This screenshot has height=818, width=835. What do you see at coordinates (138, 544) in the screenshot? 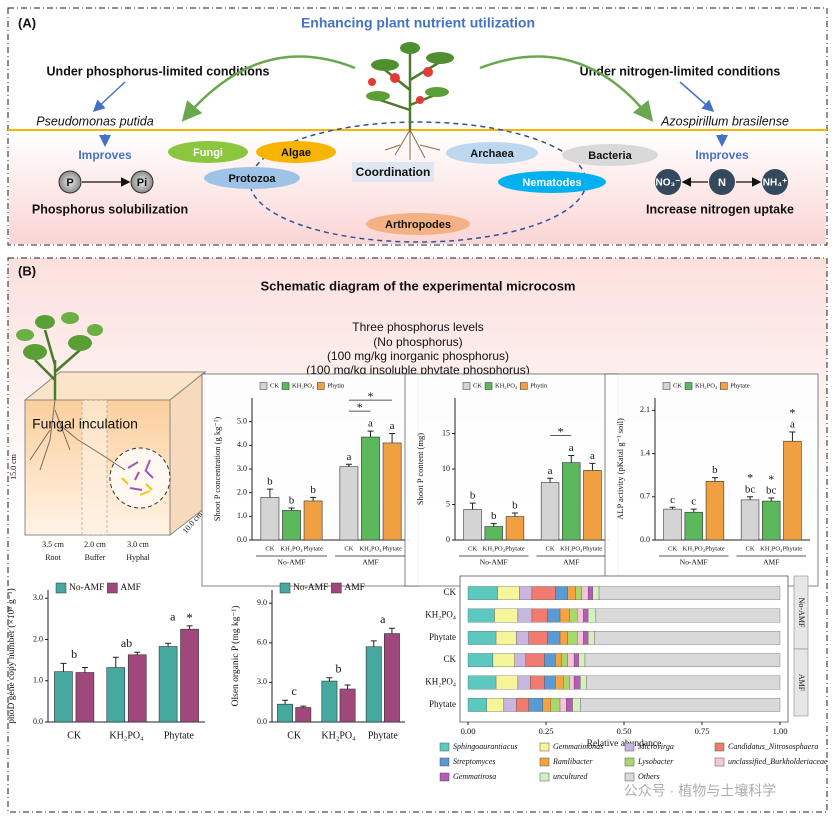
I see `dimension: 3.0 cm` at bounding box center [138, 544].